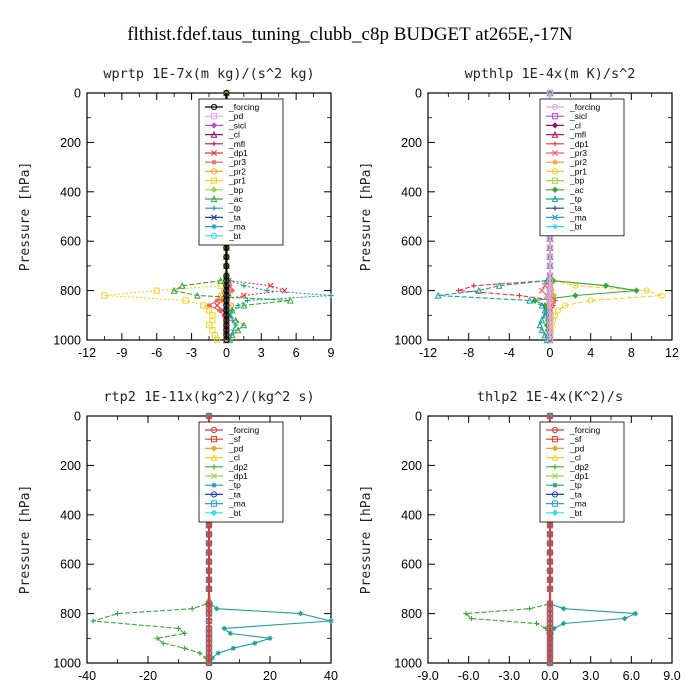 This screenshot has width=700, height=700. I want to click on x-tick-label: -20, so click(148, 676).